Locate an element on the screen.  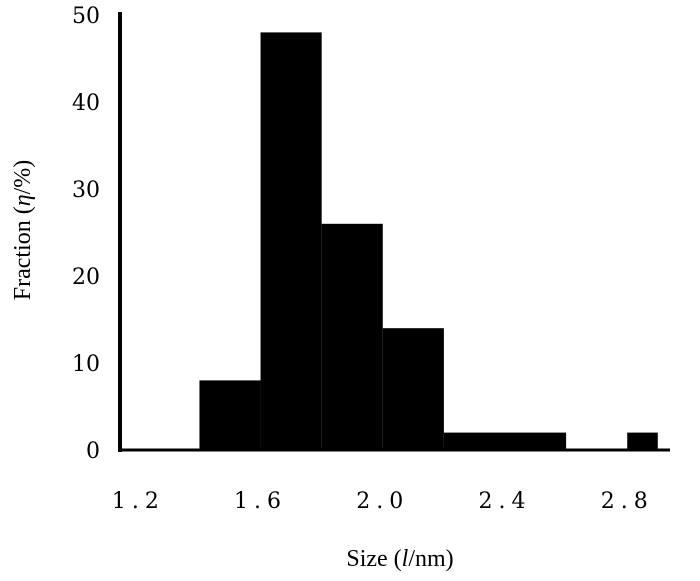
y-tick-label: 0 is located at coordinates (93, 451).